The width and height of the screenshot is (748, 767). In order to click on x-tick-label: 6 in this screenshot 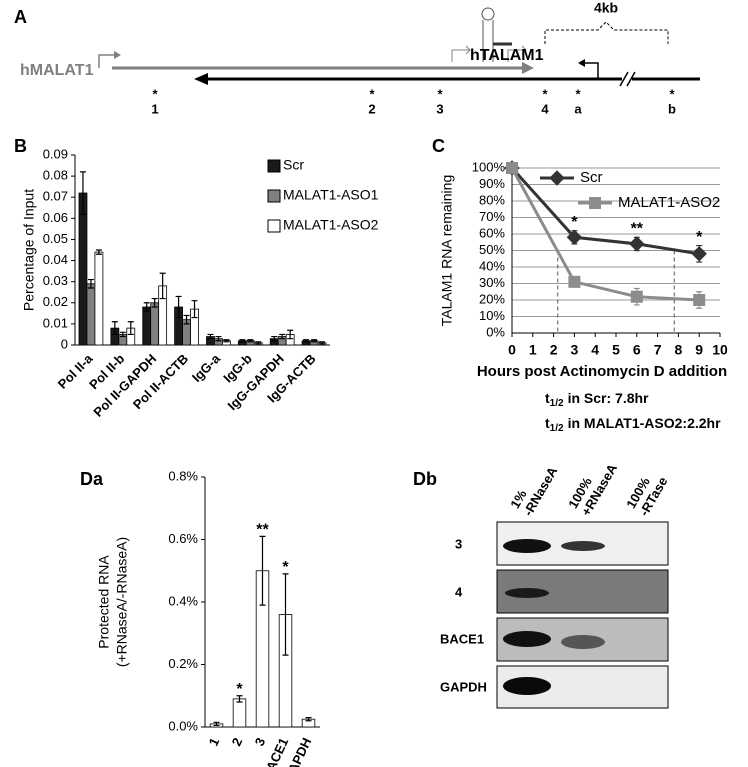, I will do `click(637, 350)`.